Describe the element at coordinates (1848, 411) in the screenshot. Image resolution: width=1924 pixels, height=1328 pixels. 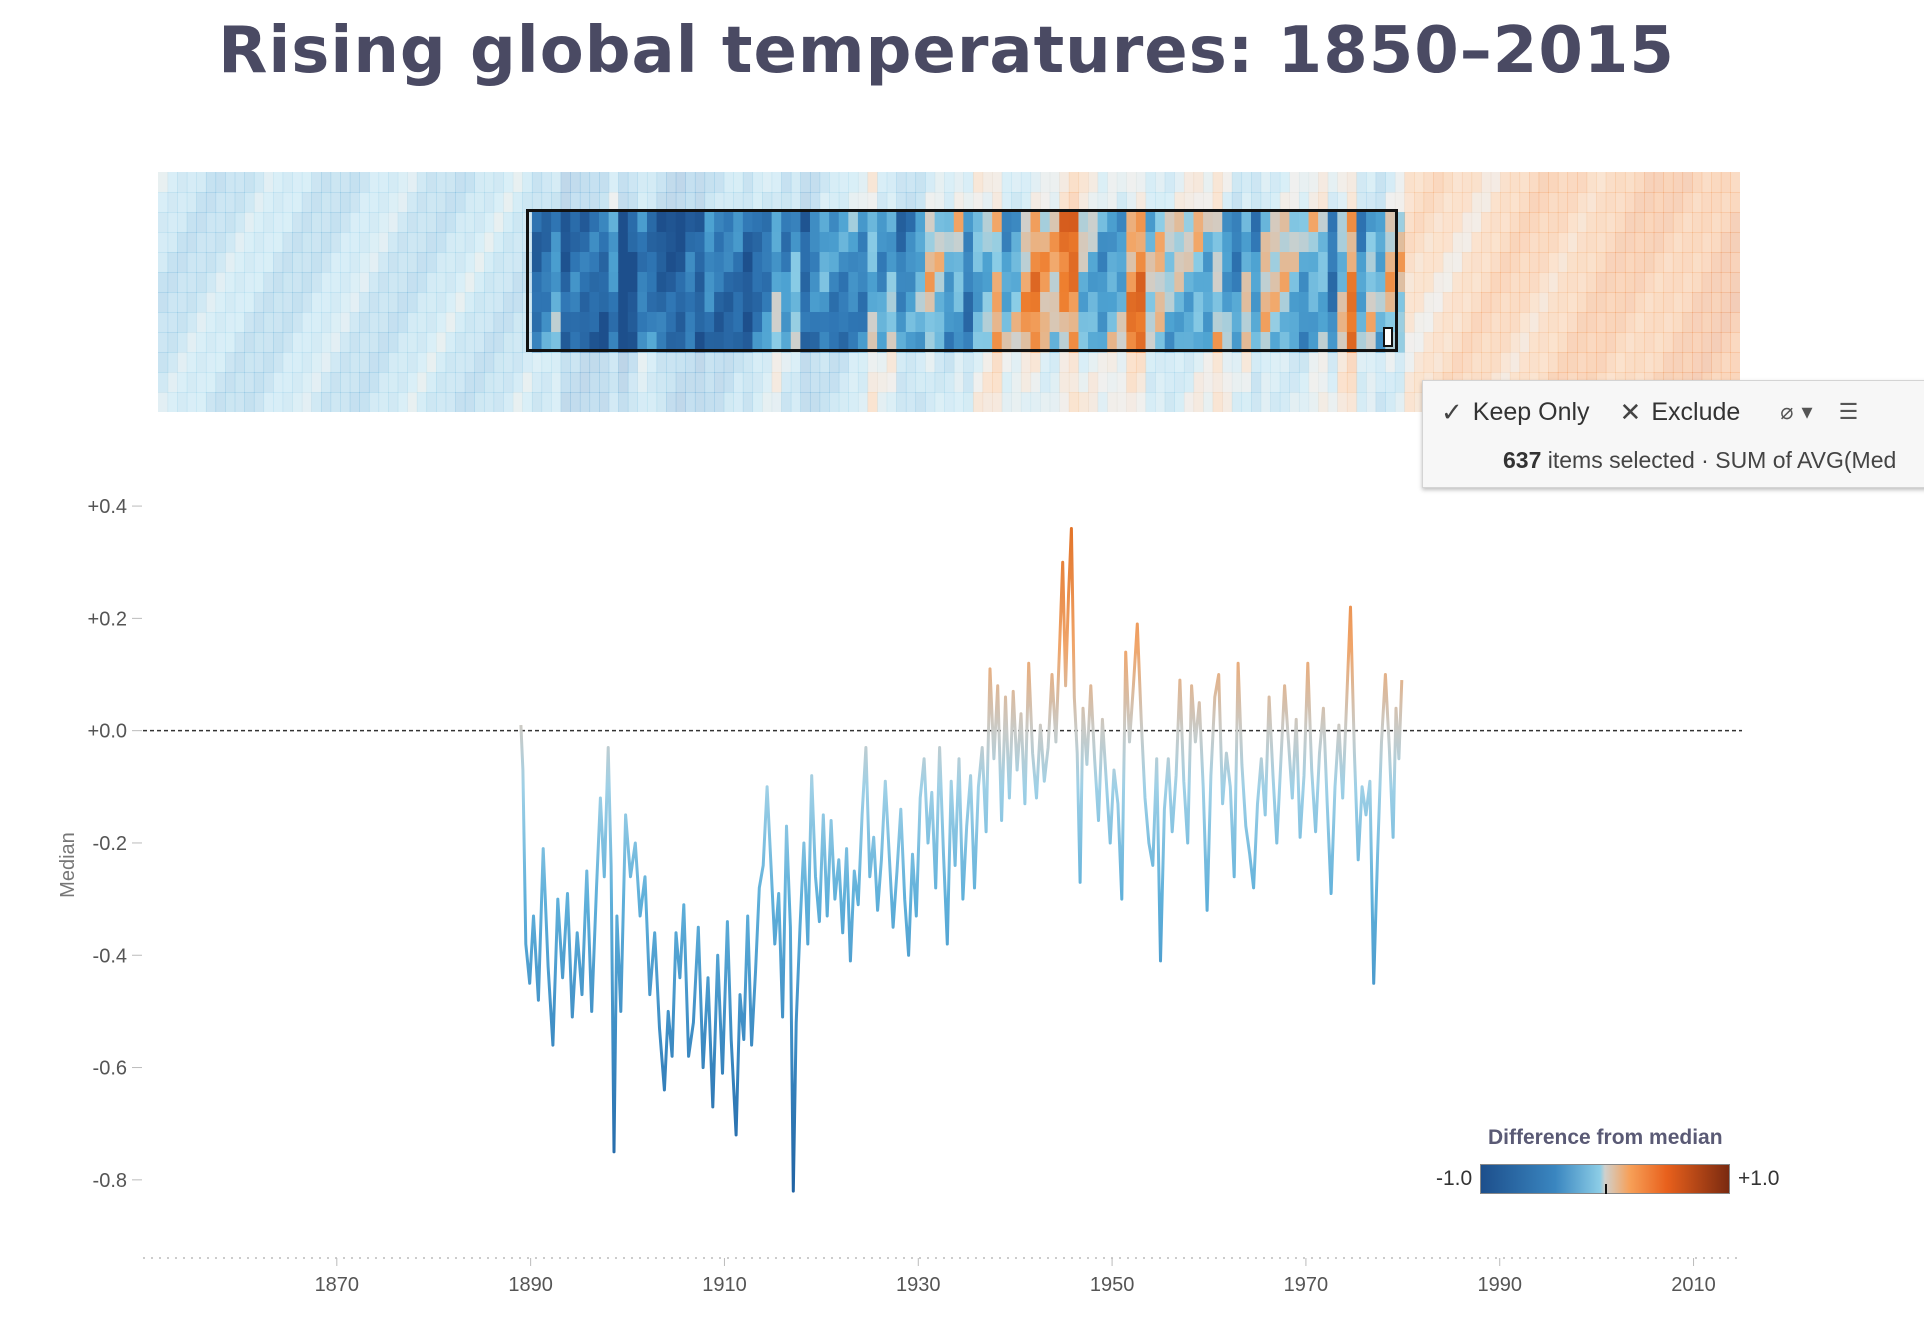
I see `view-data-icon: ☰` at that location.